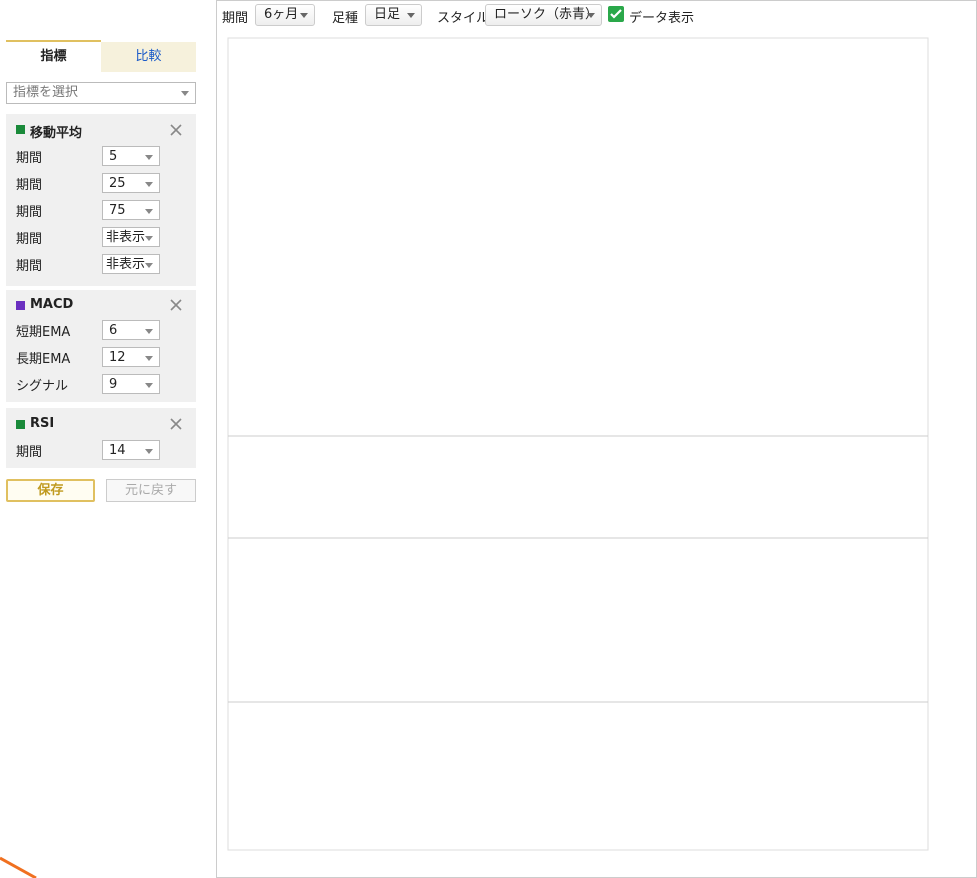  What do you see at coordinates (131, 357) in the screenshot?
I see `param-select: 12` at bounding box center [131, 357].